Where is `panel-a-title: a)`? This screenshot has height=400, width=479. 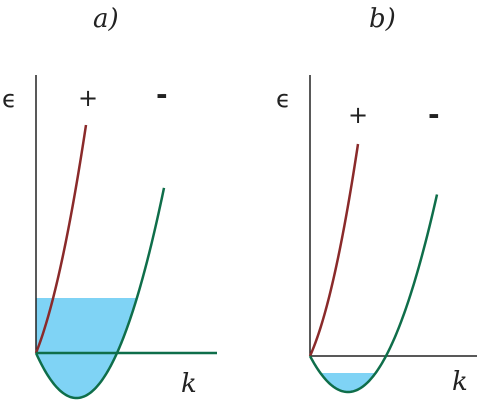 panel-a-title: a) is located at coordinates (106, 19).